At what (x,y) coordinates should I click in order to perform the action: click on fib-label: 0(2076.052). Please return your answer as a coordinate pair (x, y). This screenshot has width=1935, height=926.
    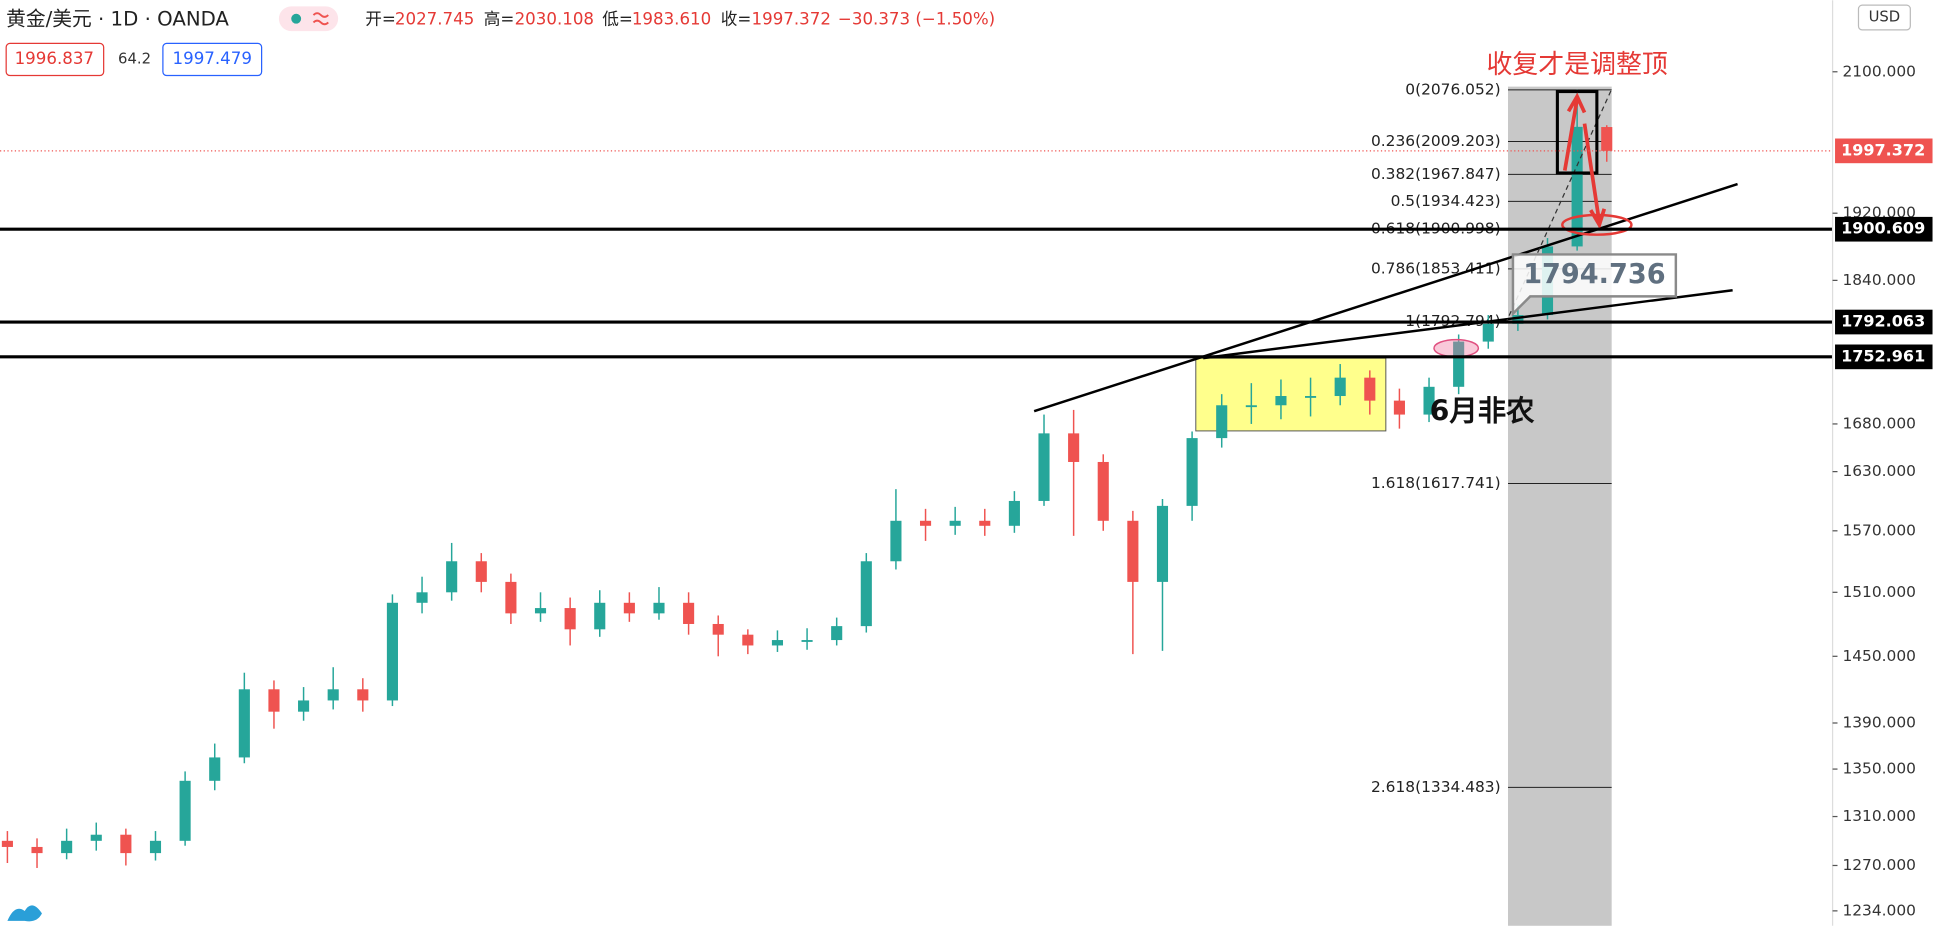
    Looking at the image, I should click on (1452, 89).